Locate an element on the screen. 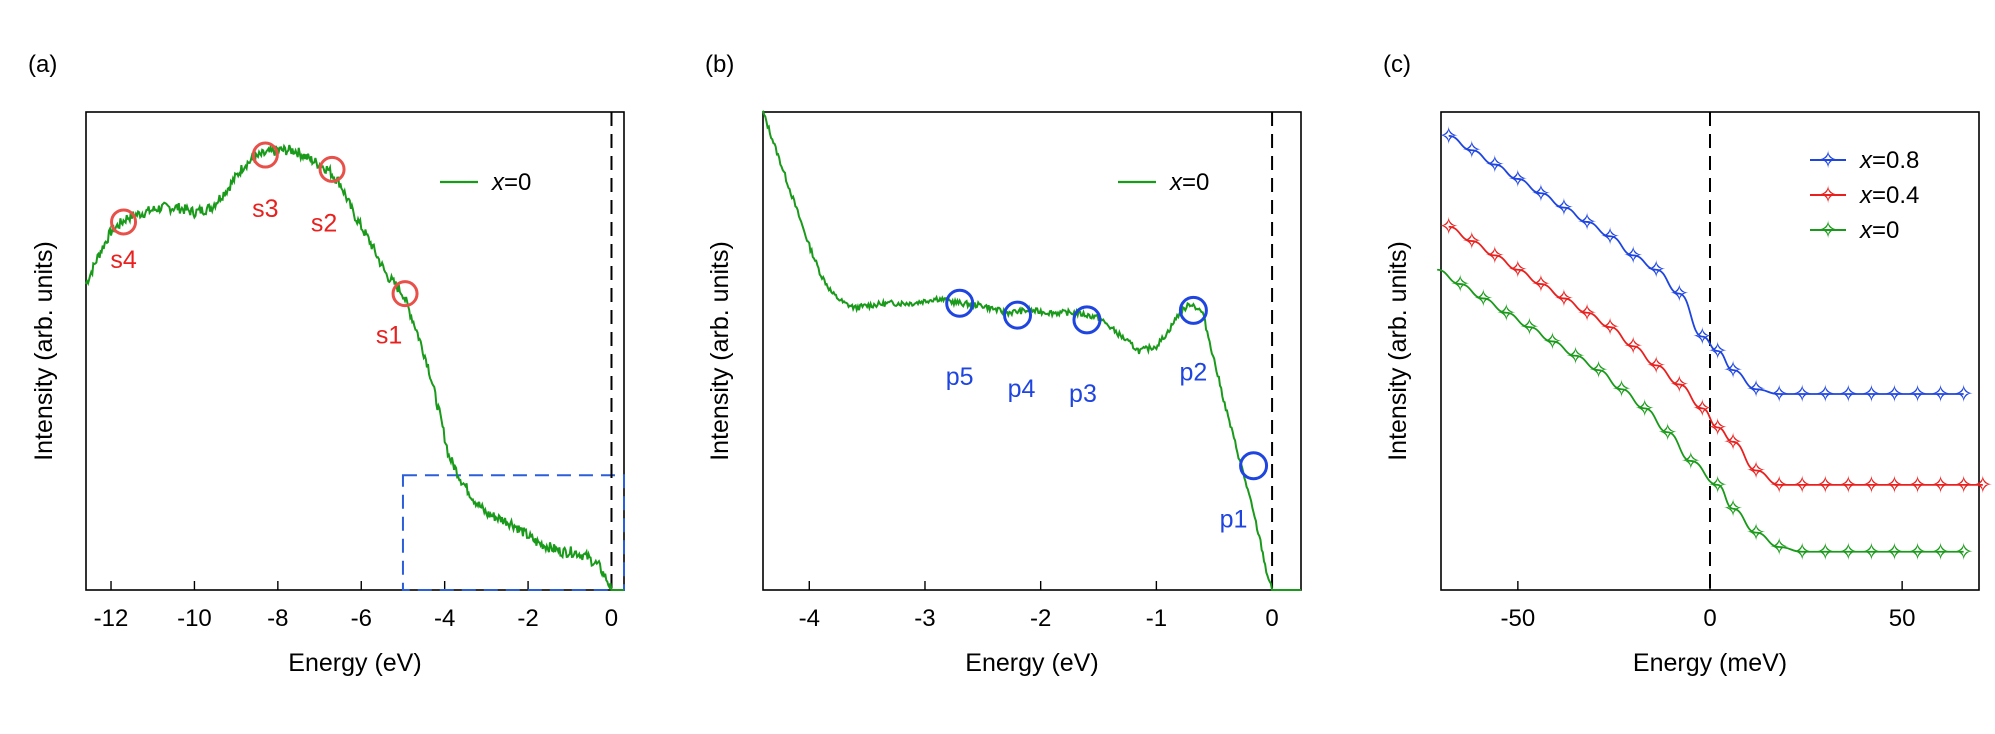 This screenshot has height=734, width=1995. panel-c-x-ticks: -50 0 50 is located at coordinates (1708, 606).